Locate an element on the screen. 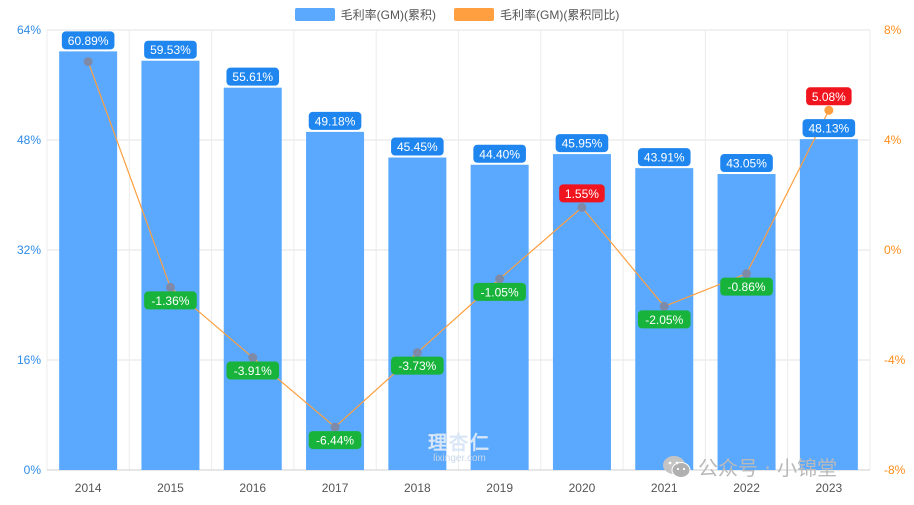  x-tick-label: 2015 is located at coordinates (170, 488).